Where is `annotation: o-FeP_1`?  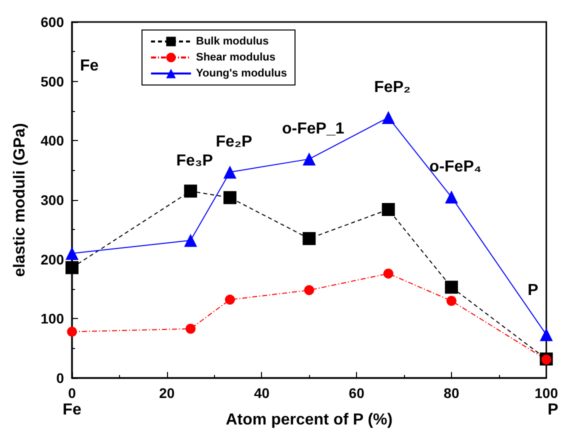
annotation: o-FeP_1 is located at coordinates (313, 129).